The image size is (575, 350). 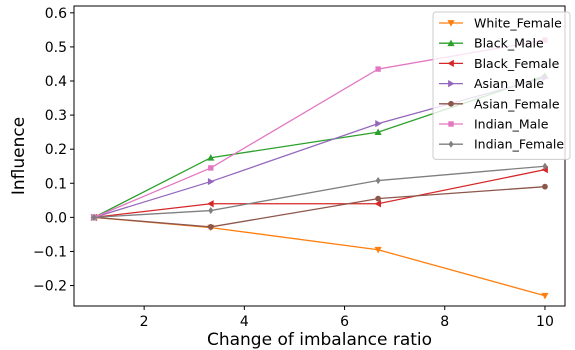 I want to click on legend-marker-black-male, so click(x=451, y=43).